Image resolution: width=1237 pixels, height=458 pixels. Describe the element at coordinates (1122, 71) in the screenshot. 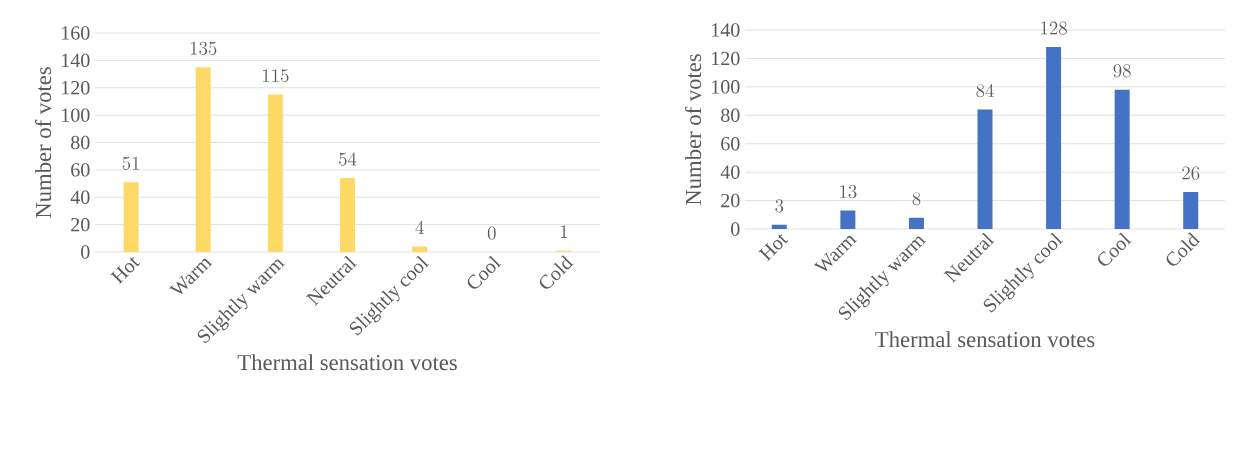

I see `data-label: 98` at that location.